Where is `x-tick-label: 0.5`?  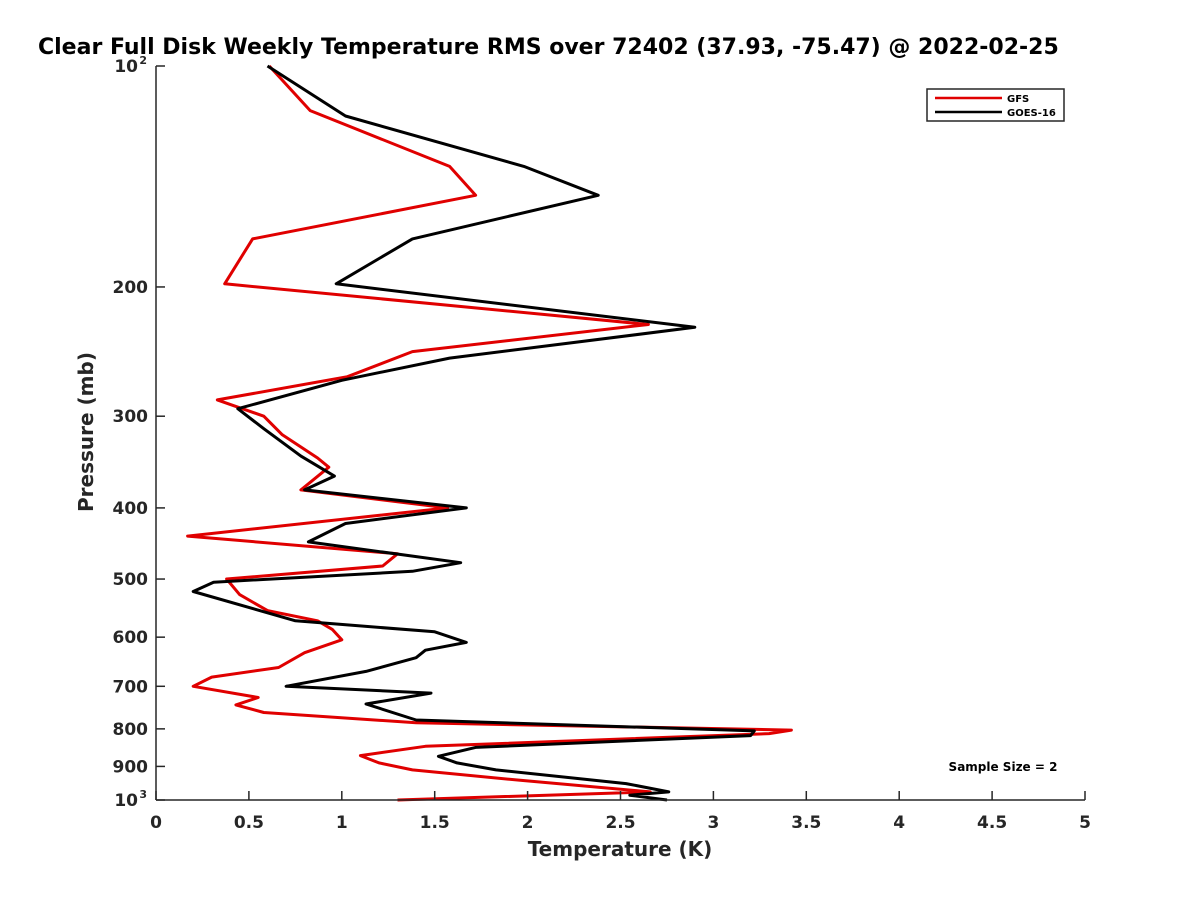
x-tick-label: 0.5 is located at coordinates (249, 823).